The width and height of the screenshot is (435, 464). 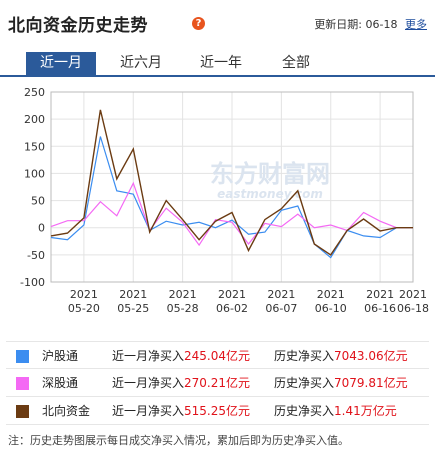 What do you see at coordinates (78, 26) in the screenshot?
I see `page-title: 北向资金历史走势` at bounding box center [78, 26].